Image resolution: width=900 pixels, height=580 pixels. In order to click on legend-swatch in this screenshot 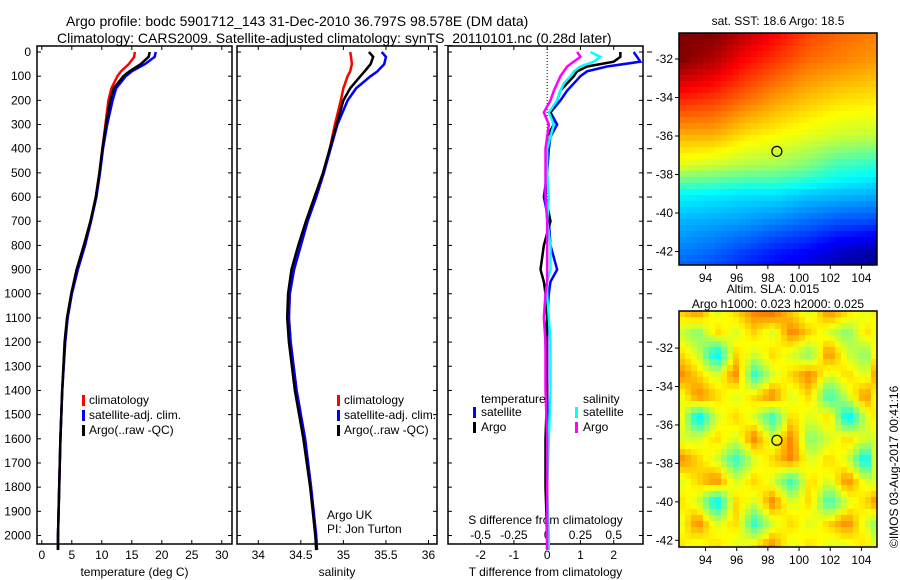, I will do `click(474, 412)`.